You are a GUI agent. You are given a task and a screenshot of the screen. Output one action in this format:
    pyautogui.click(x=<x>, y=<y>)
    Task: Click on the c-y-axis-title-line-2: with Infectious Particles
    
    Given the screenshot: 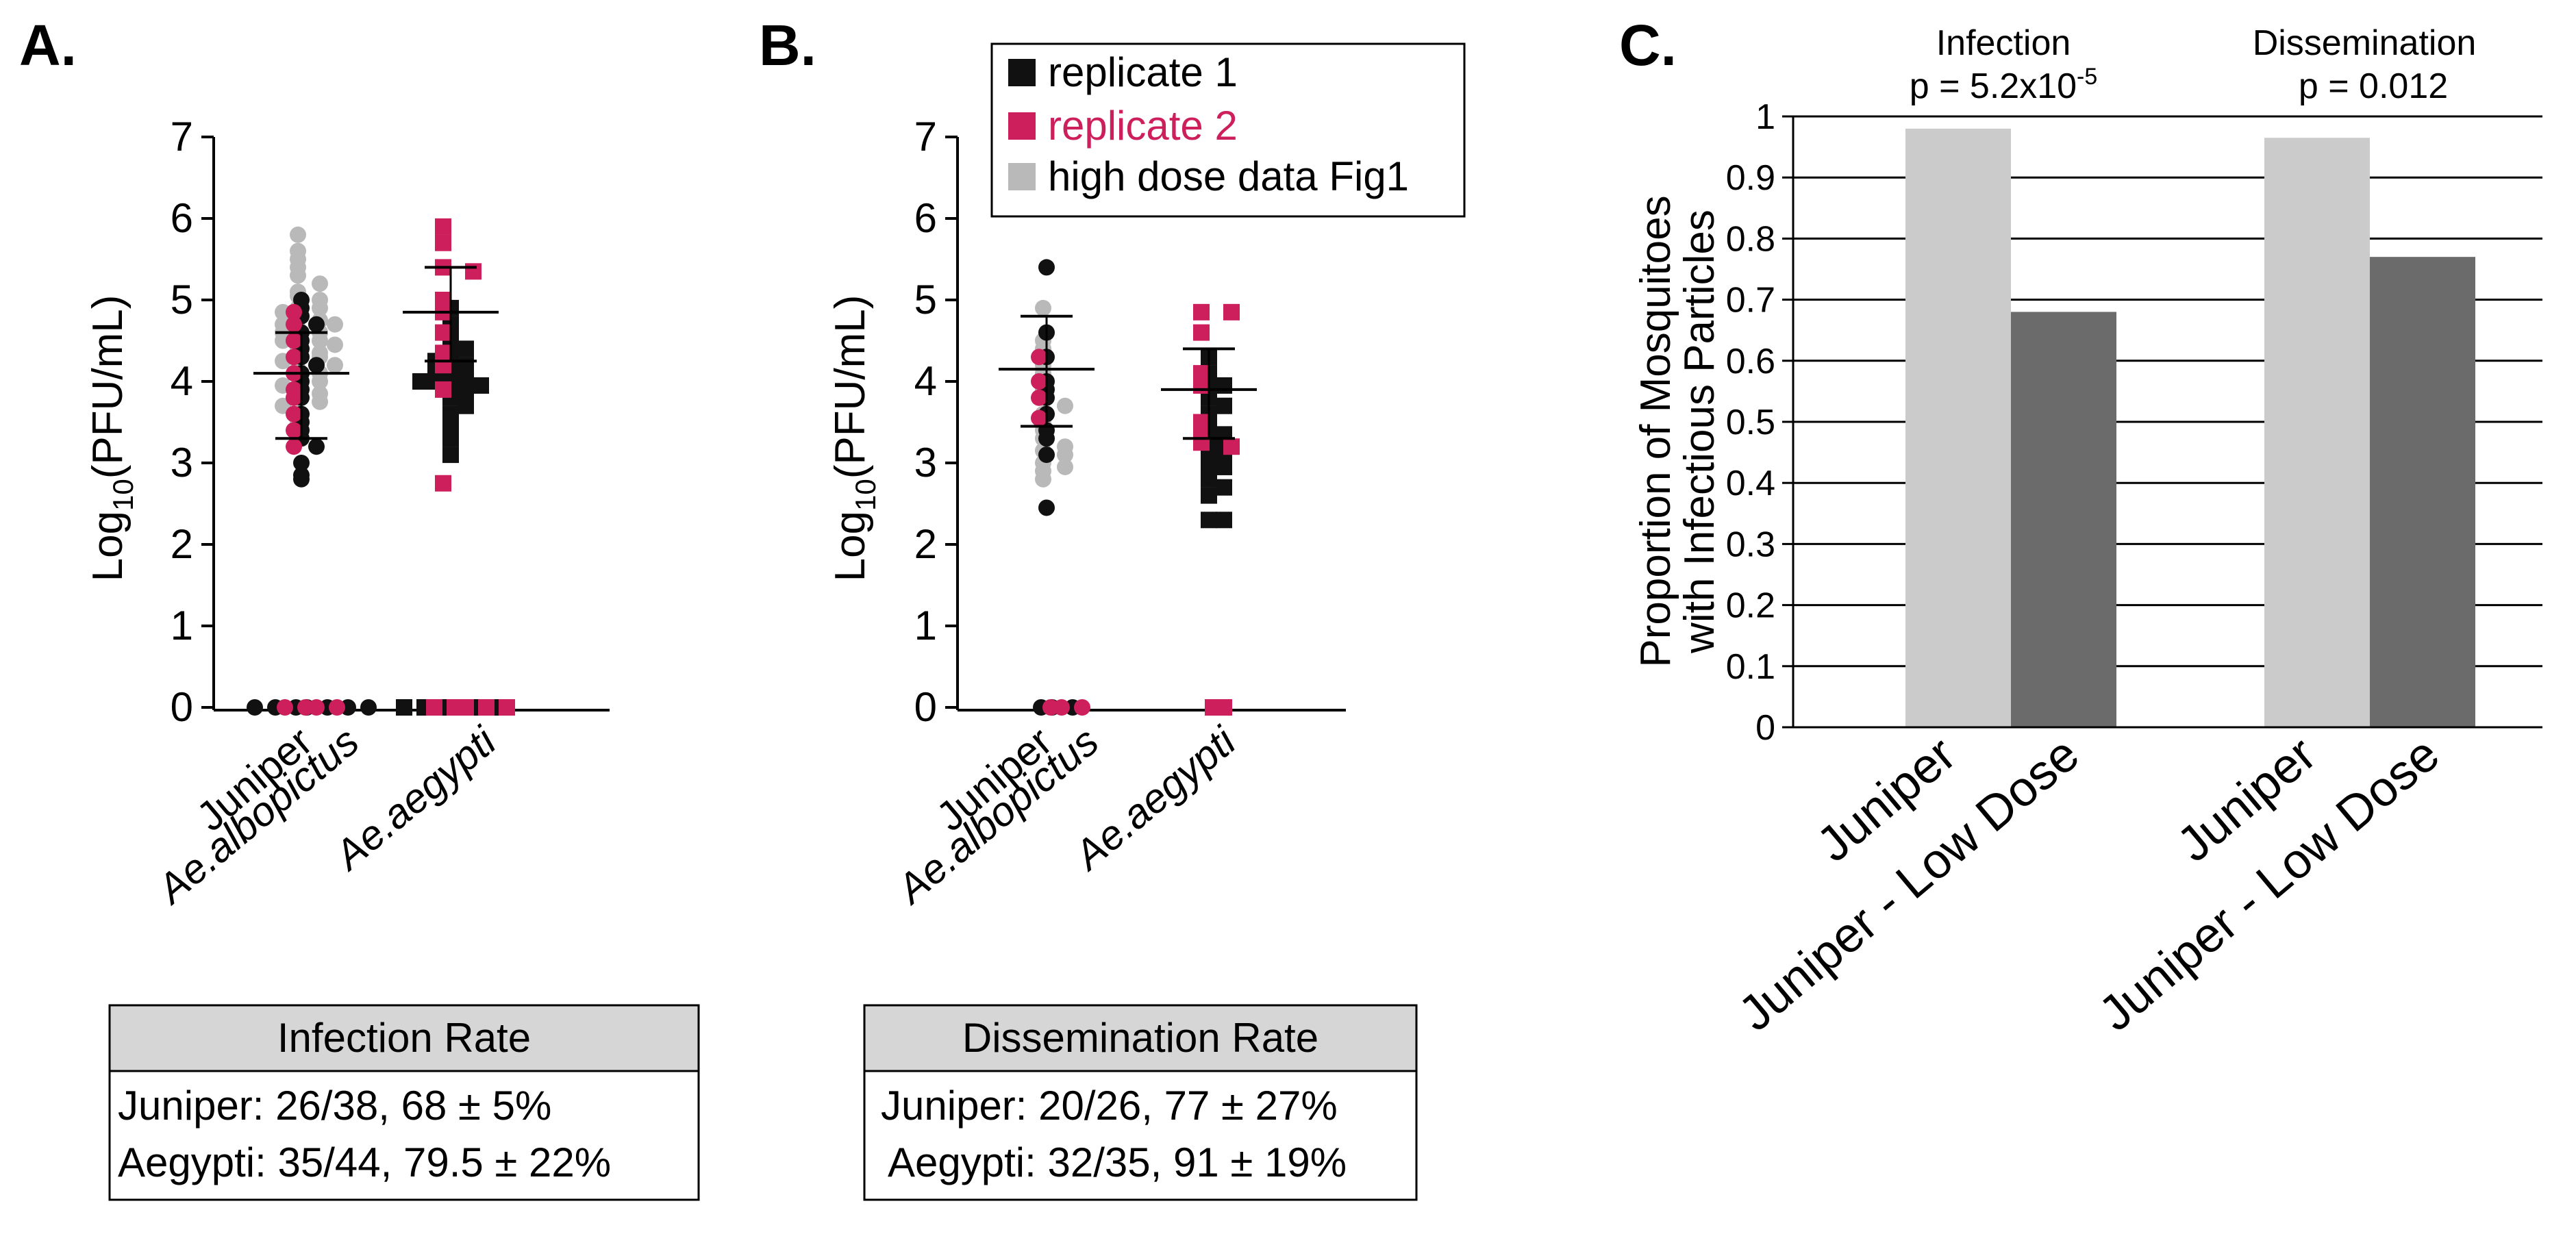 What is the action you would take?
    pyautogui.click(x=1699, y=432)
    